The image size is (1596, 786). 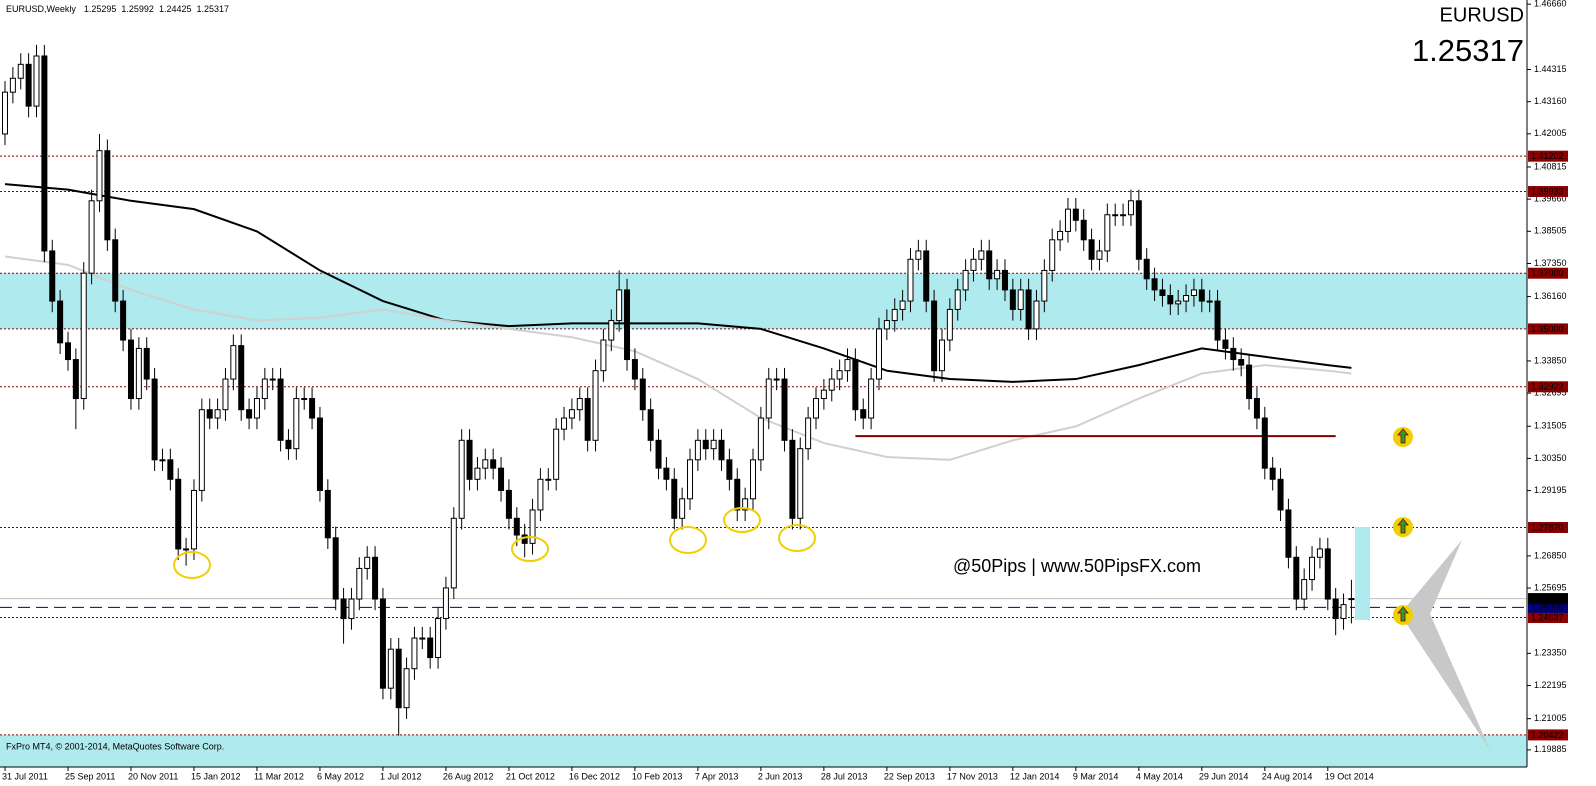 I want to click on level-label: 1.24637, so click(x=1547, y=617).